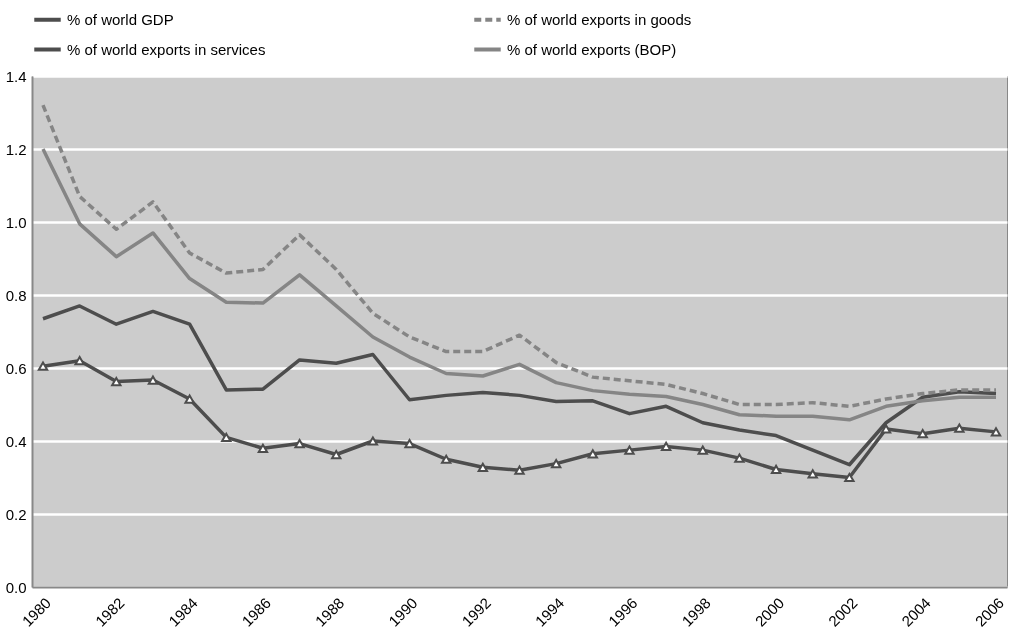 Image resolution: width=1021 pixels, height=634 pixels. I want to click on legend-label: % of world exports (BOP), so click(592, 49).